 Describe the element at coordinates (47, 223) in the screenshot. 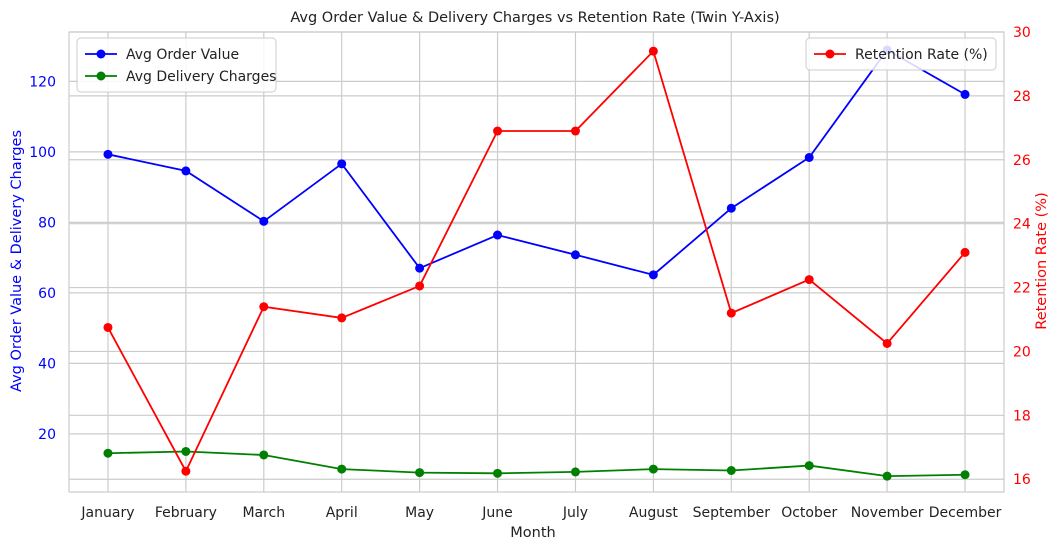

I see `y-left-tick-label: 80` at that location.